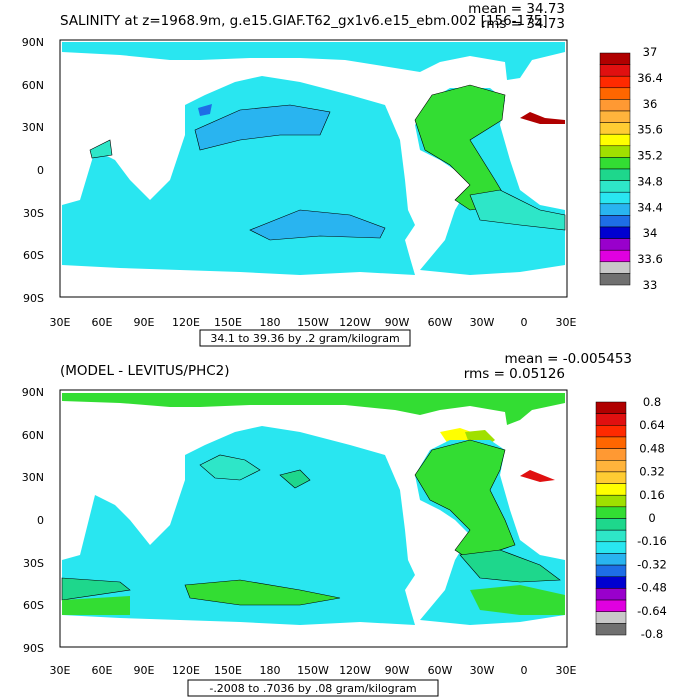 Image resolution: width=700 pixels, height=700 pixels. Describe the element at coordinates (355, 322) in the screenshot. I see `lon-label: 120W` at that location.